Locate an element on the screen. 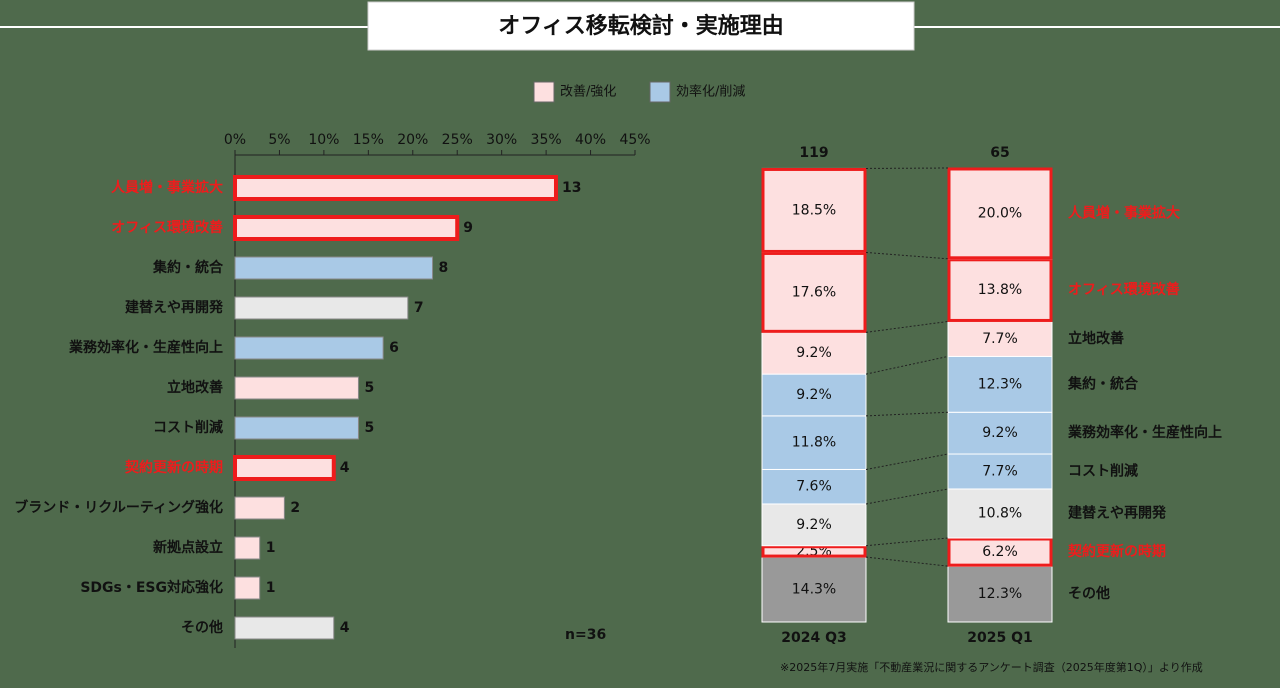 The image size is (1280, 688). note: n=36 is located at coordinates (585, 635).